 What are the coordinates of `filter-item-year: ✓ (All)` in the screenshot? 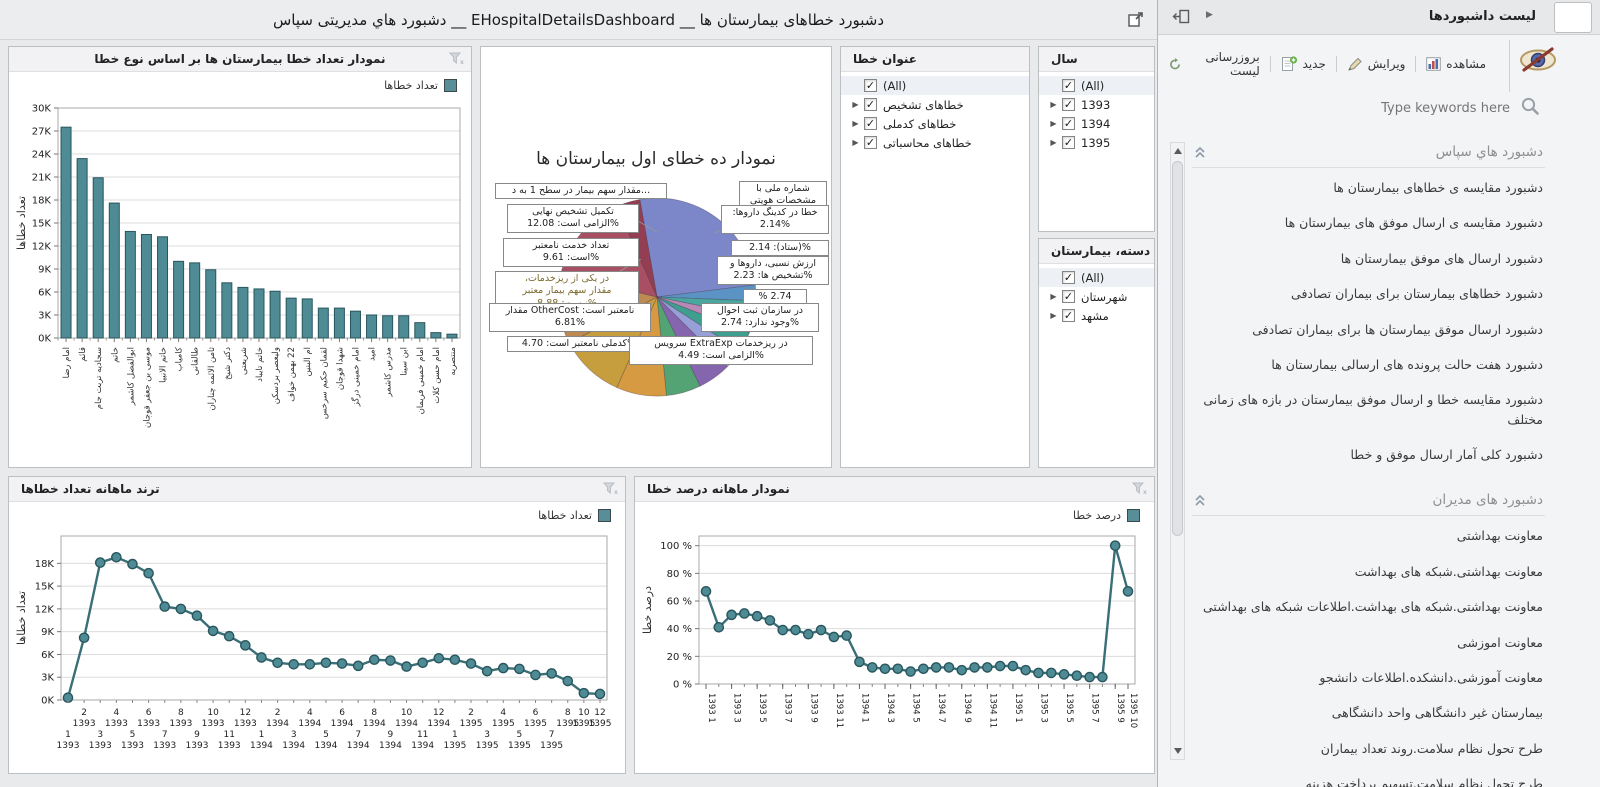 It's located at (1096, 85).